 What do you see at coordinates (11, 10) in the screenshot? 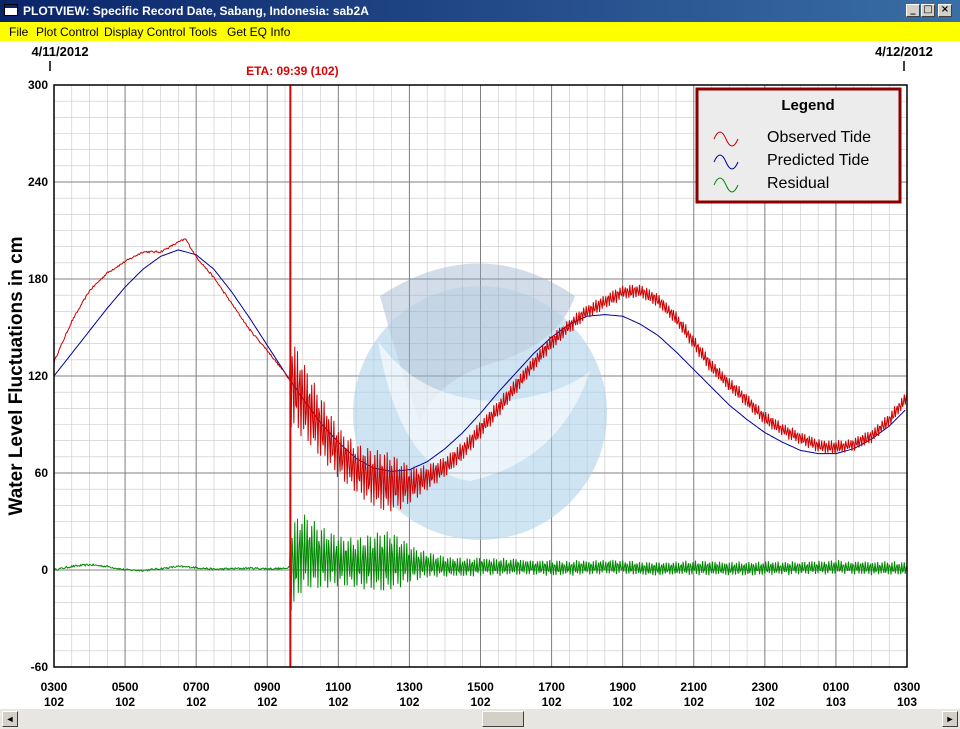
I see `app-icon` at bounding box center [11, 10].